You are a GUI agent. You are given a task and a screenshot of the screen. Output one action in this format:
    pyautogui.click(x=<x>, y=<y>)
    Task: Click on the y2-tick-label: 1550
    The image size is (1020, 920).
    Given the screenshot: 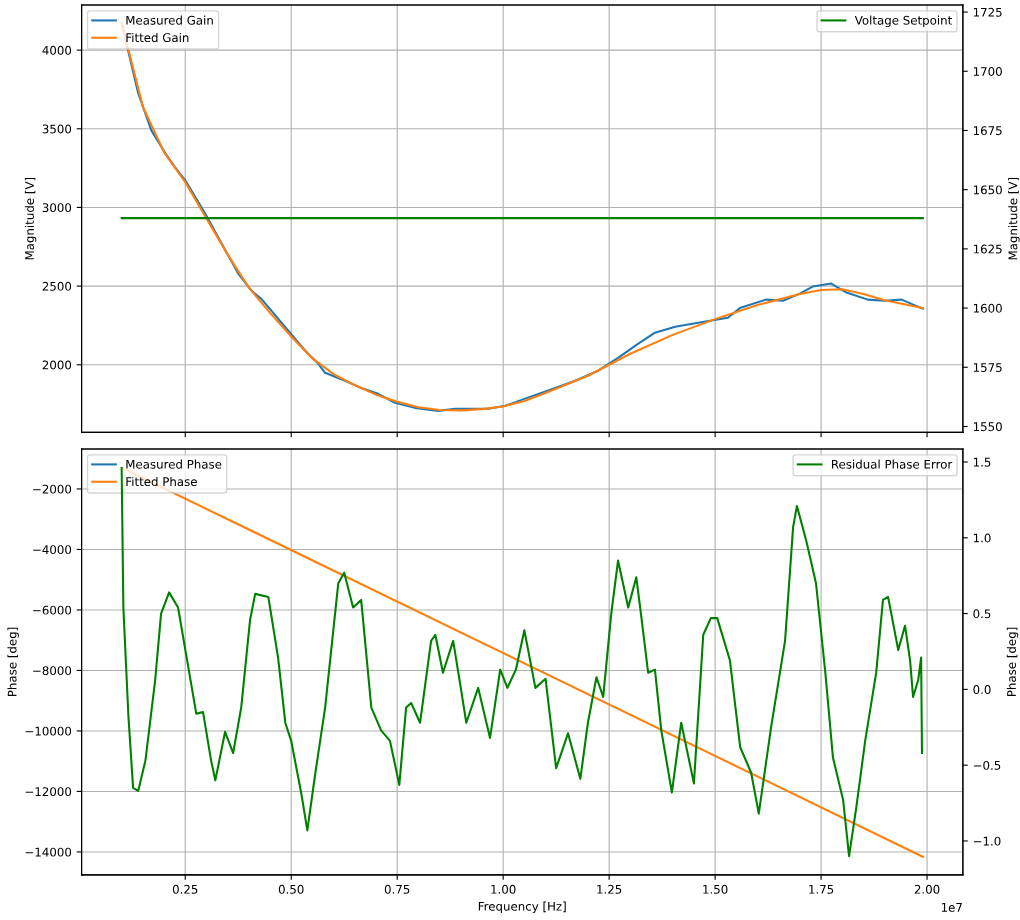 What is the action you would take?
    pyautogui.click(x=987, y=427)
    